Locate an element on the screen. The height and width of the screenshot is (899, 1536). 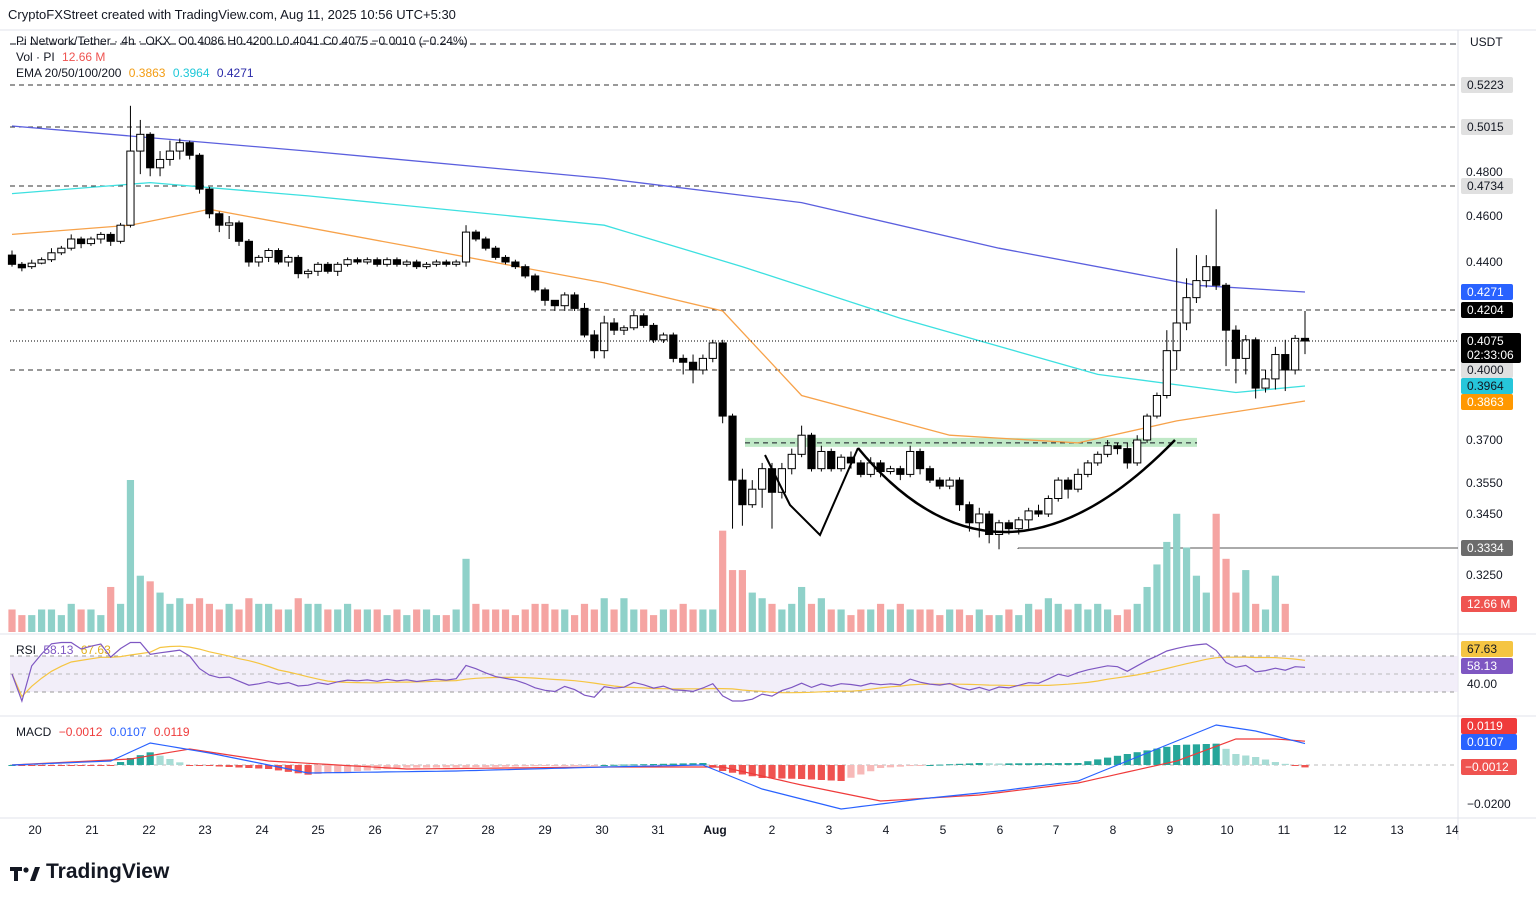
macd-hist-value: −0.0012 is located at coordinates (80, 732).